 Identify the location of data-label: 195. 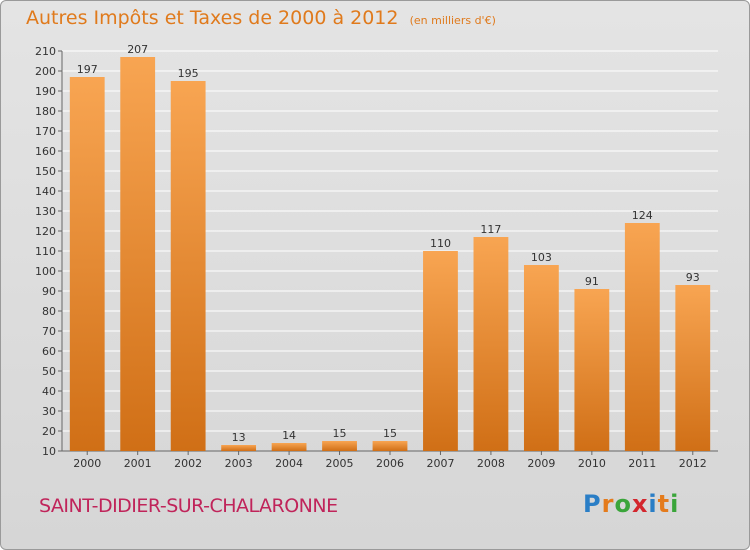
(188, 73).